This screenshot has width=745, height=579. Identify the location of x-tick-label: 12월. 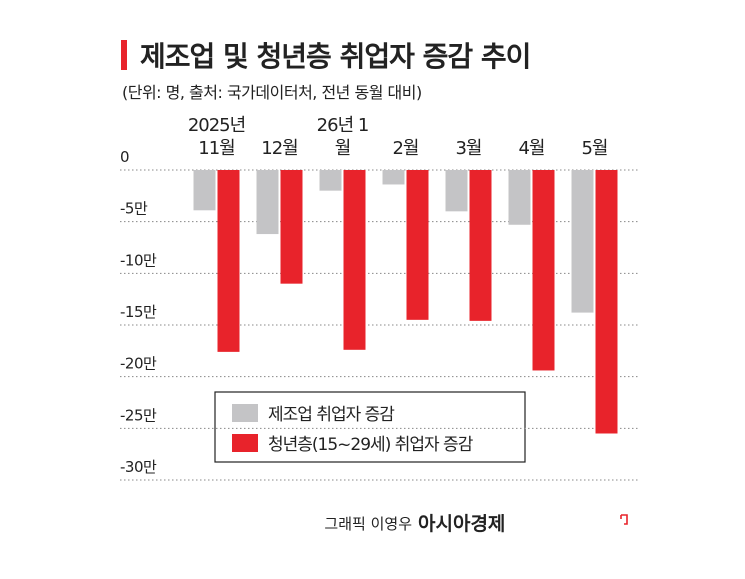
(279, 148).